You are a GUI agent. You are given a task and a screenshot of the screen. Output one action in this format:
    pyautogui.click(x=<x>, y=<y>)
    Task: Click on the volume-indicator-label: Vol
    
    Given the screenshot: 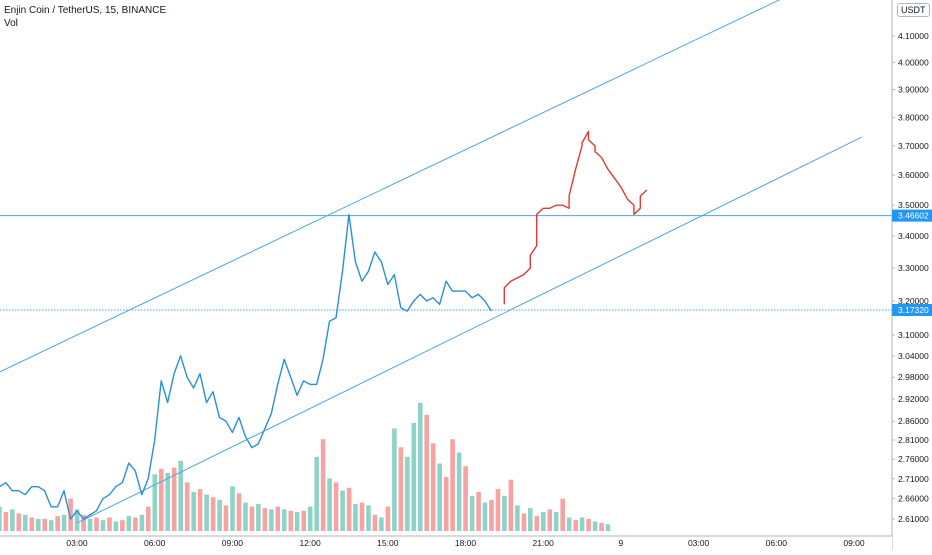 What is the action you would take?
    pyautogui.click(x=11, y=23)
    